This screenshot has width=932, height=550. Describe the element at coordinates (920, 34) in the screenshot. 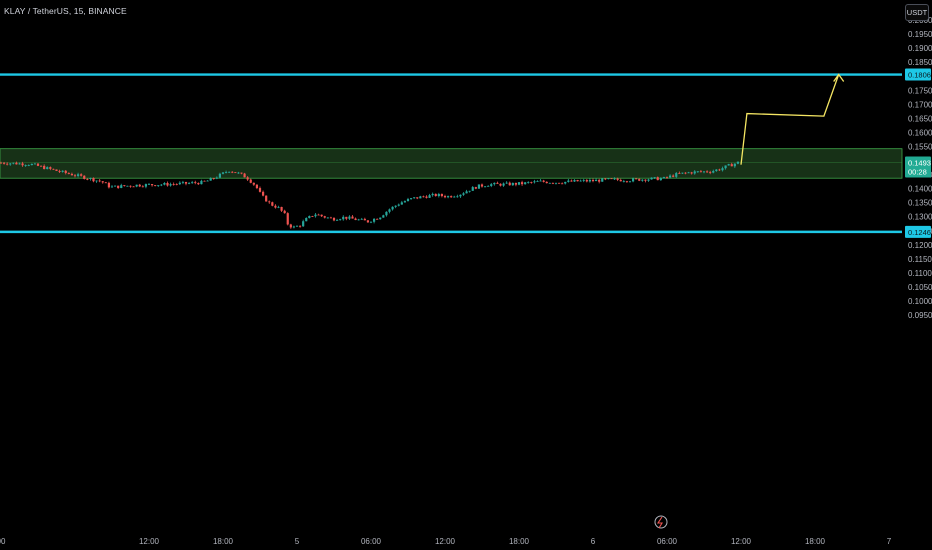

I see `y-tick-label: 0.1950` at that location.